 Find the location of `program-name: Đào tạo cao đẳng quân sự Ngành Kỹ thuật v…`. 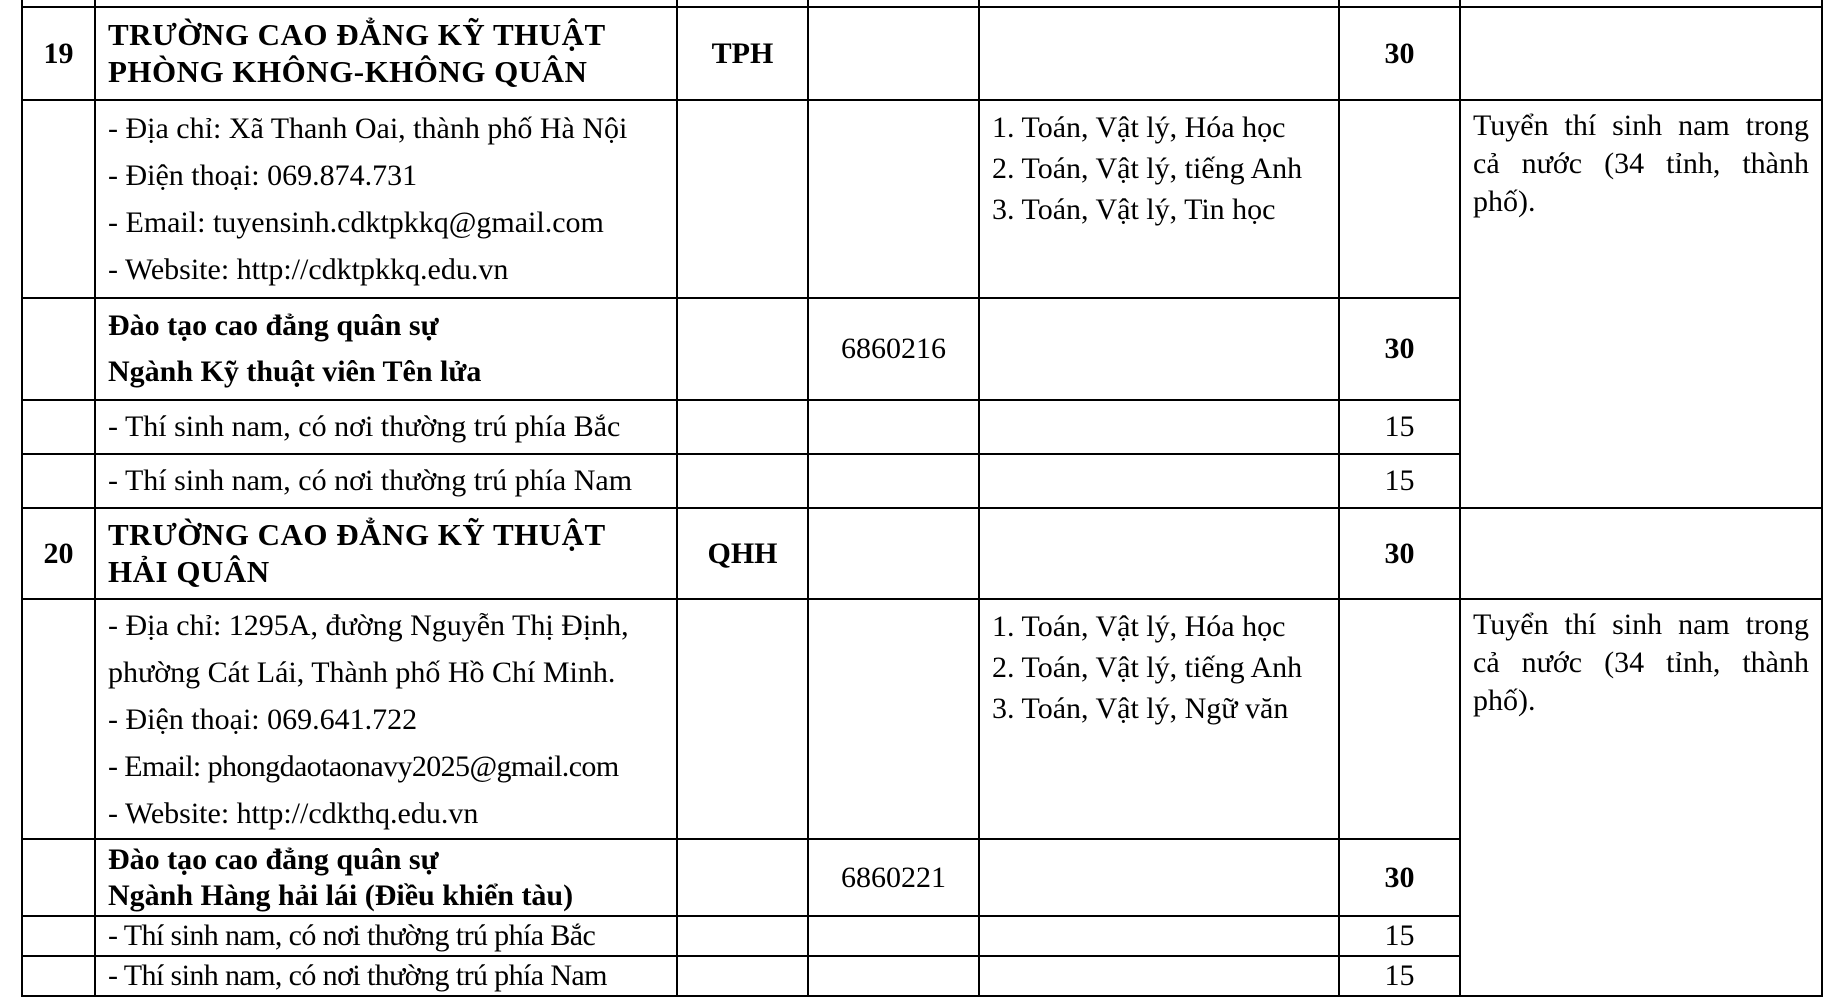

program-name: Đào tạo cao đẳng quân sự Ngành Kỹ thuật v… is located at coordinates (386, 349).